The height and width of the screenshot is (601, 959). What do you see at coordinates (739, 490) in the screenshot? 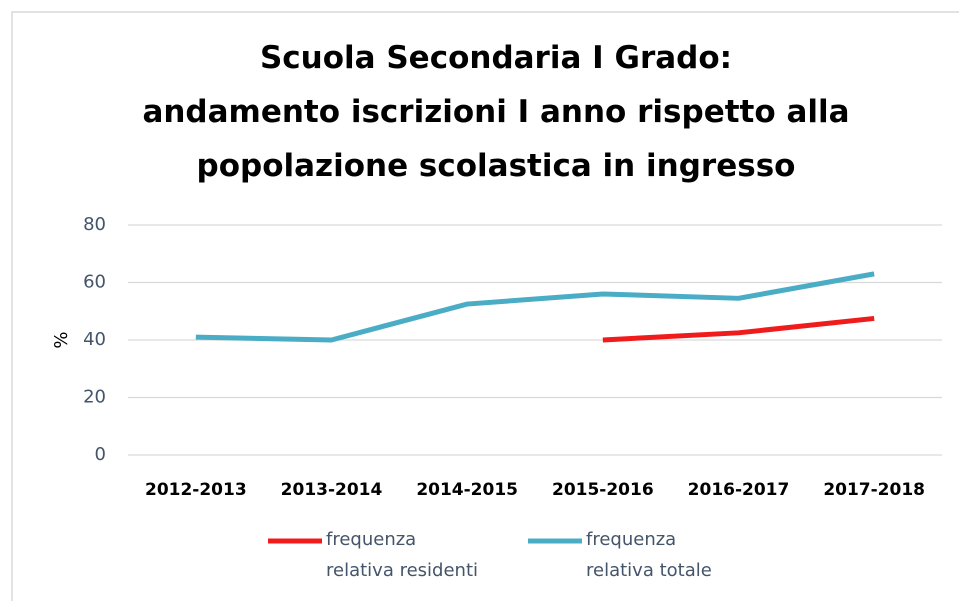
I see `x-tick-label: 2016-2017` at bounding box center [739, 490].